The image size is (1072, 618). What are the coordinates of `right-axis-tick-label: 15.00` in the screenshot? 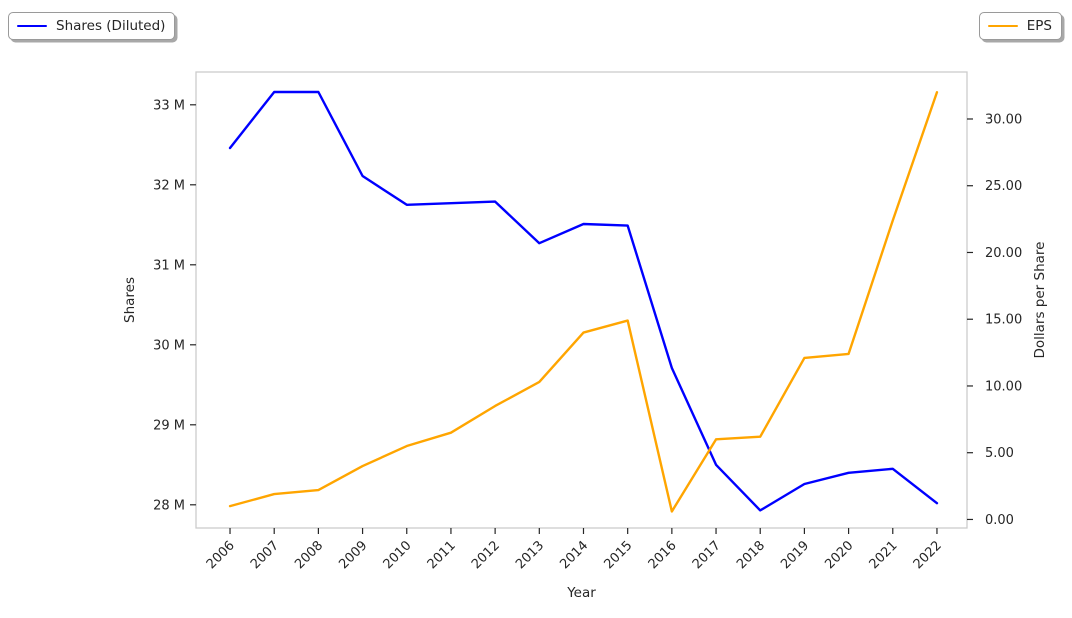 It's located at (1003, 320).